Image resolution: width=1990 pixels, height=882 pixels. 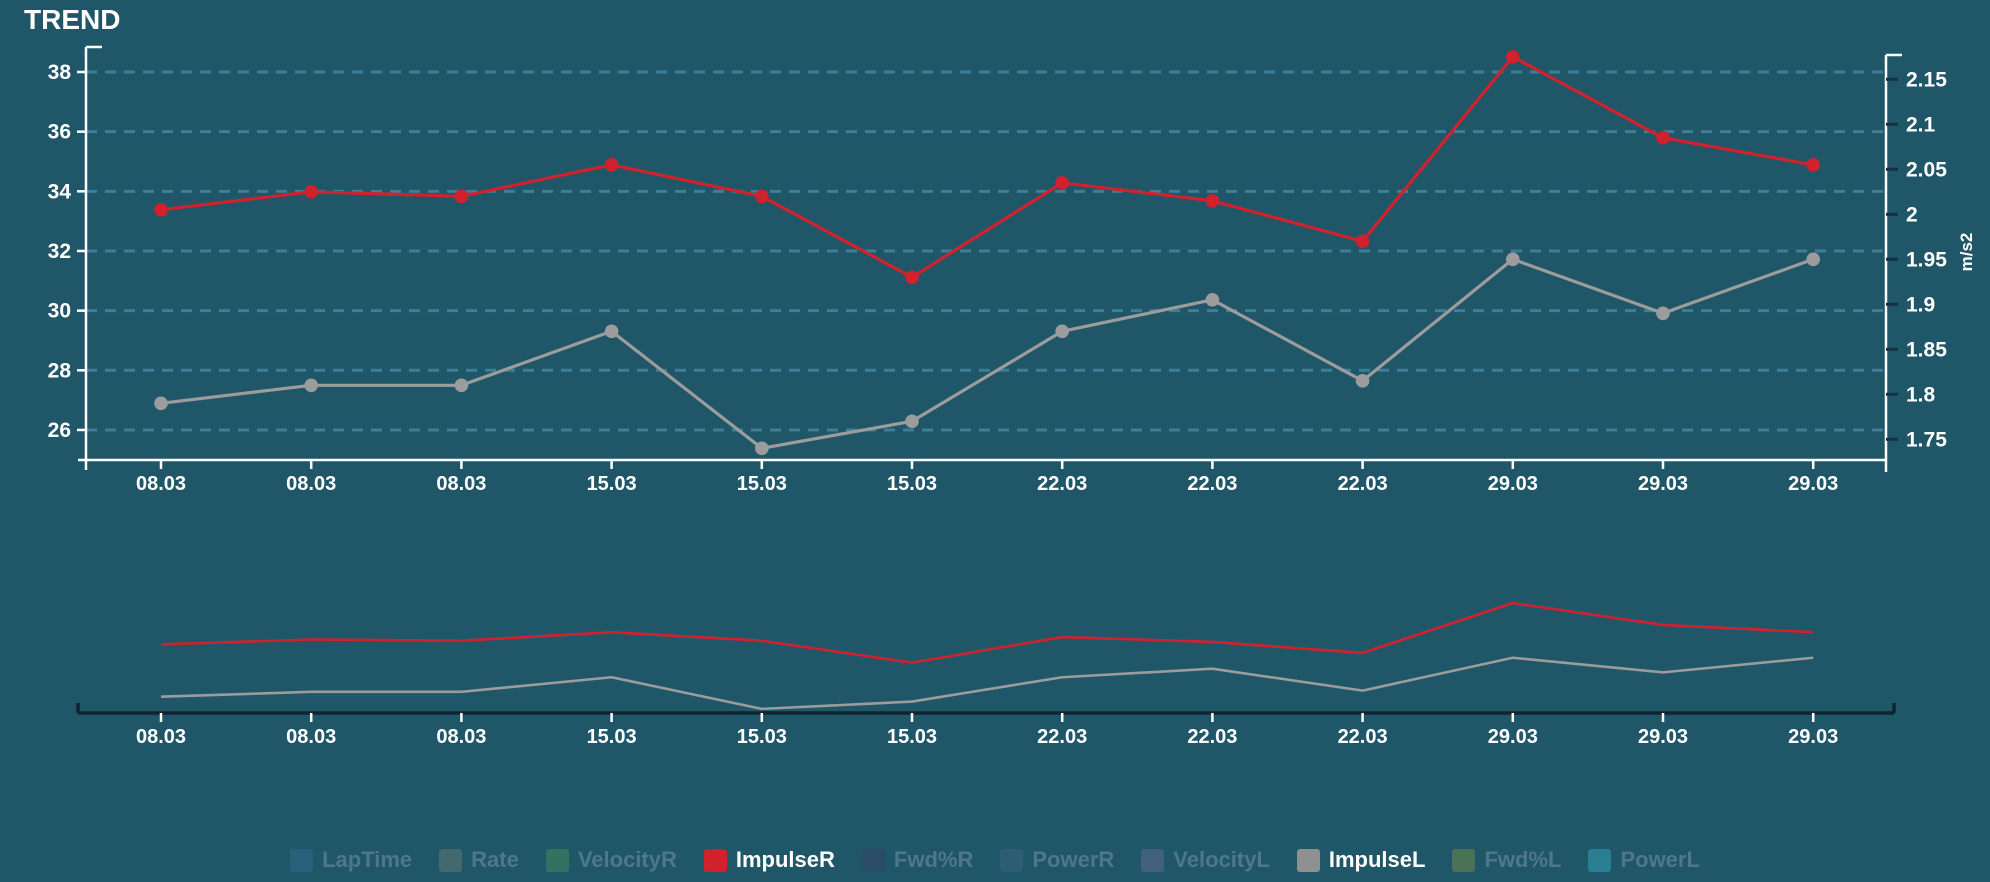 What do you see at coordinates (1221, 859) in the screenshot?
I see `legend-label: VelocityL` at bounding box center [1221, 859].